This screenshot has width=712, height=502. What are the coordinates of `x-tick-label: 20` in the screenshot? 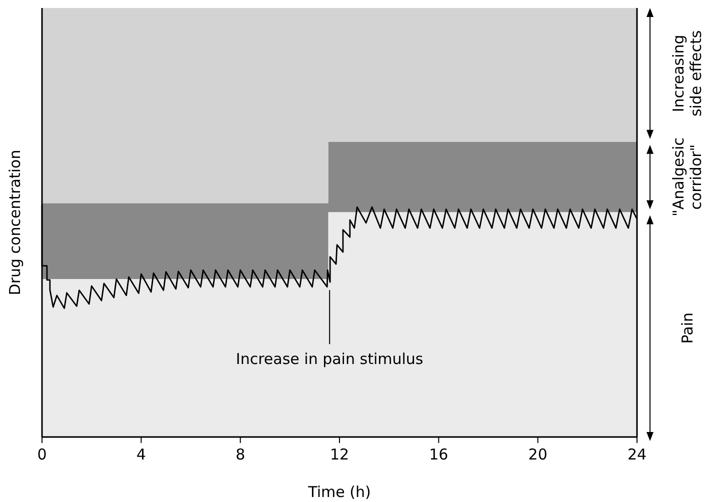 It's located at (538, 455).